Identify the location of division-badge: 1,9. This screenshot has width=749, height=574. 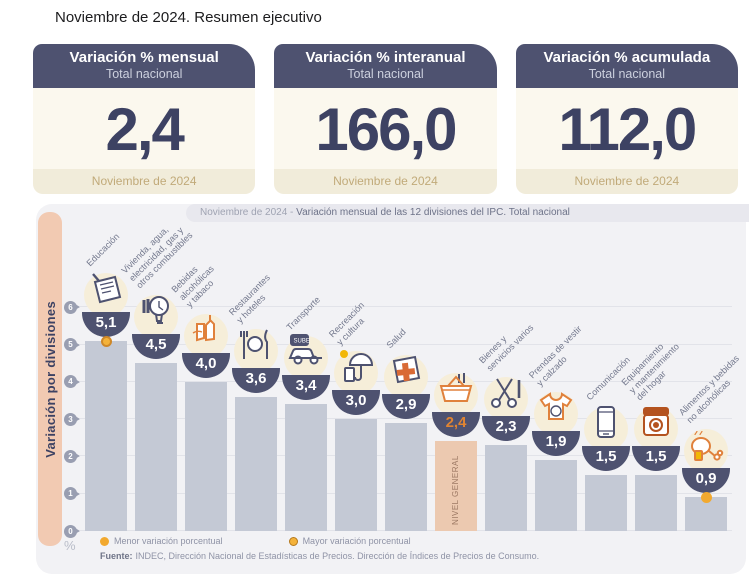
(556, 422).